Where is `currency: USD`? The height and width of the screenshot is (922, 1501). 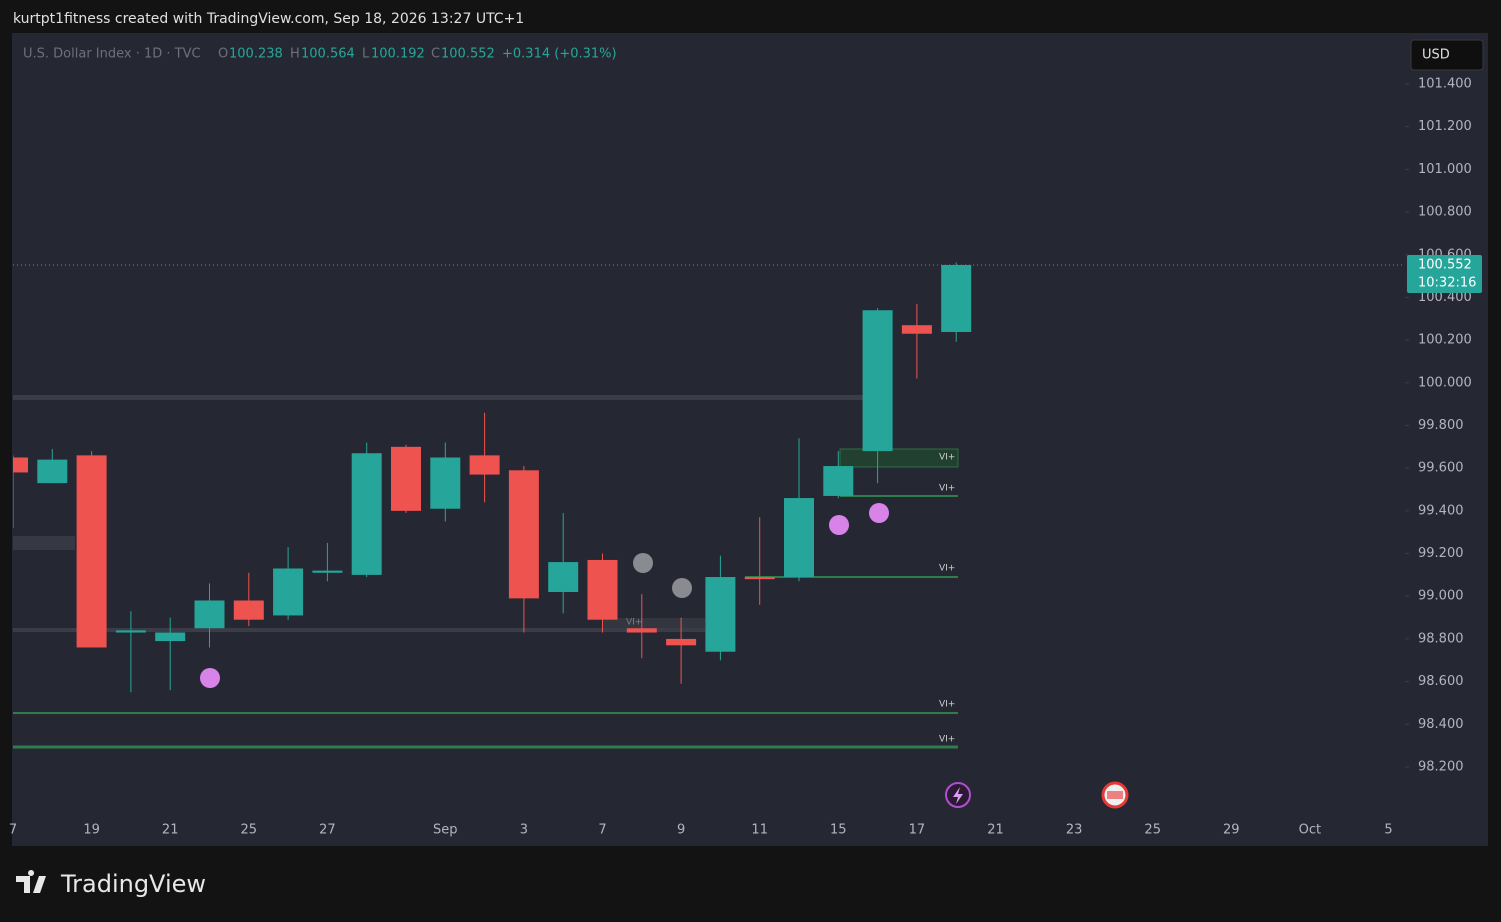
currency: USD is located at coordinates (1436, 55).